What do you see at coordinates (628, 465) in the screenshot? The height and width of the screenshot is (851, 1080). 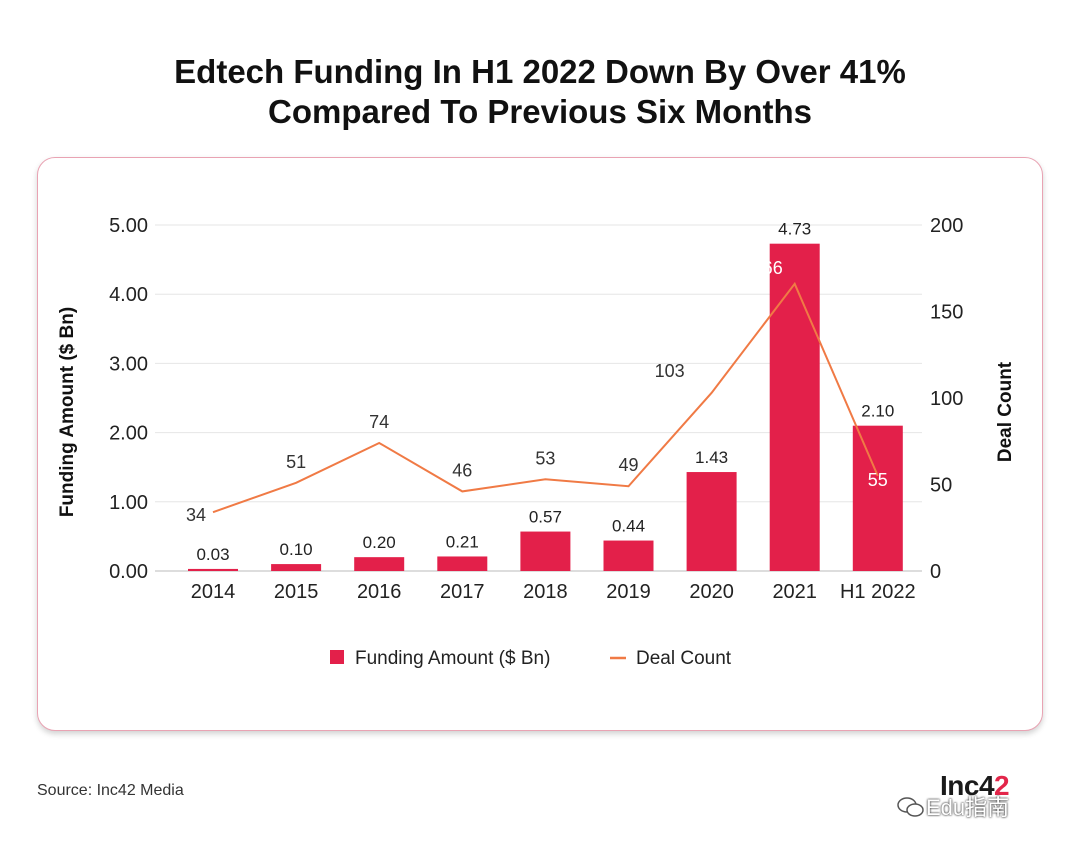 I see `line-value-label: 49` at bounding box center [628, 465].